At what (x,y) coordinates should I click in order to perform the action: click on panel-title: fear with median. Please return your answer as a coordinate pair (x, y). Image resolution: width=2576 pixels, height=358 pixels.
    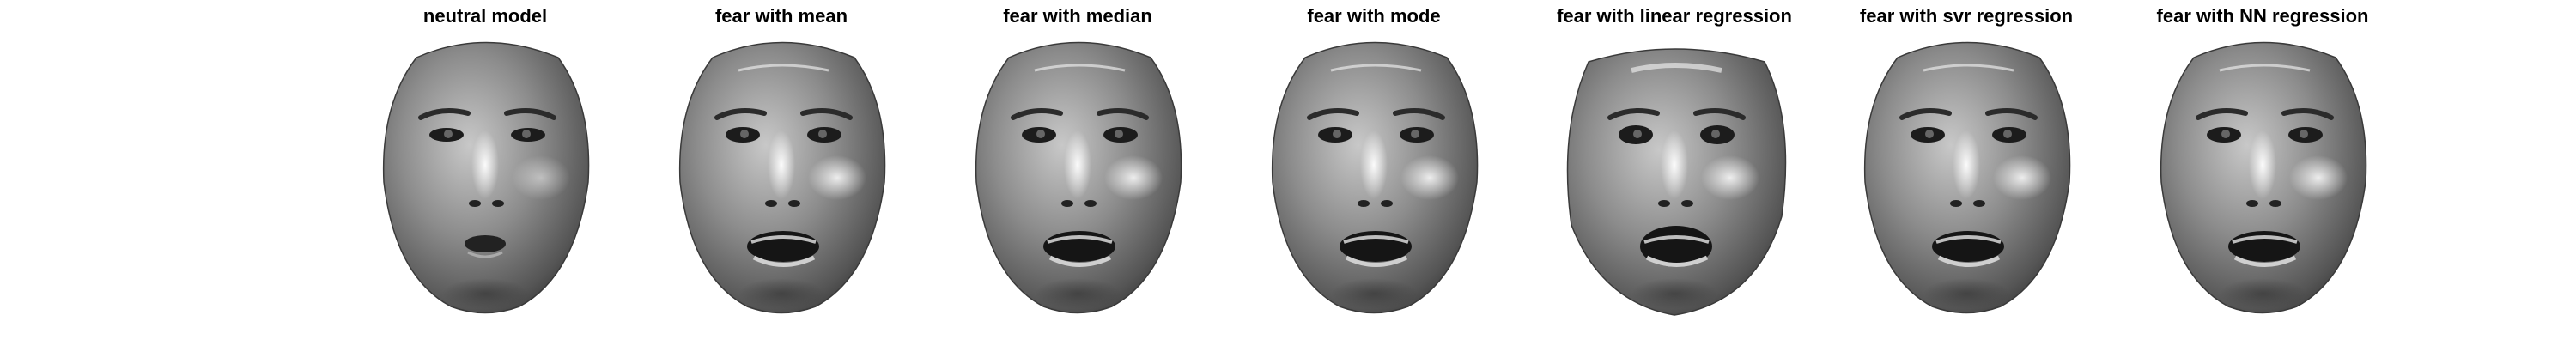
    Looking at the image, I should click on (1078, 16).